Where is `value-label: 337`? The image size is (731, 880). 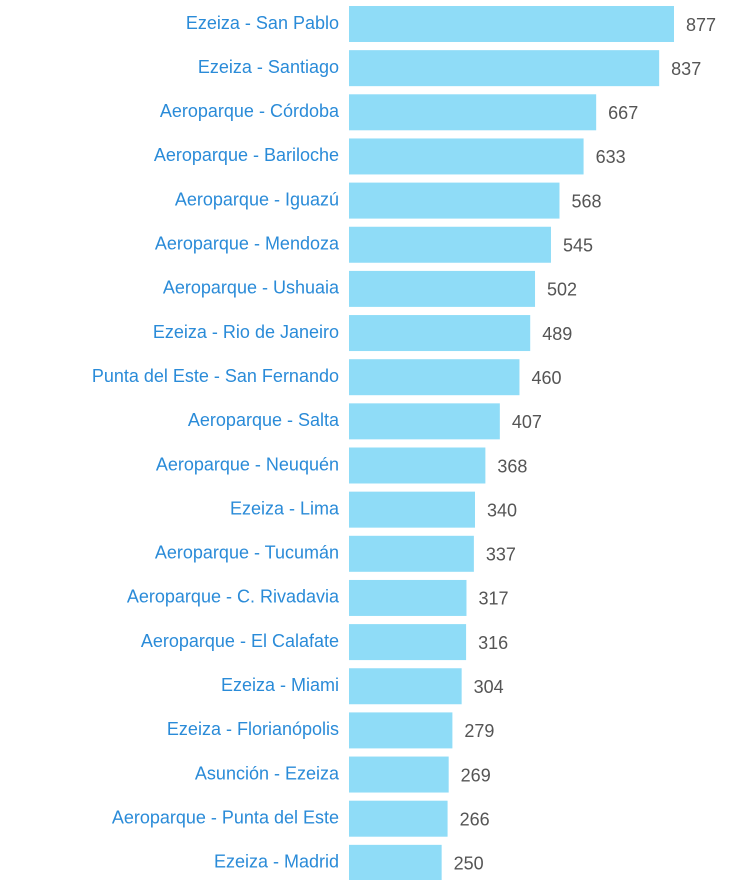
value-label: 337 is located at coordinates (501, 555).